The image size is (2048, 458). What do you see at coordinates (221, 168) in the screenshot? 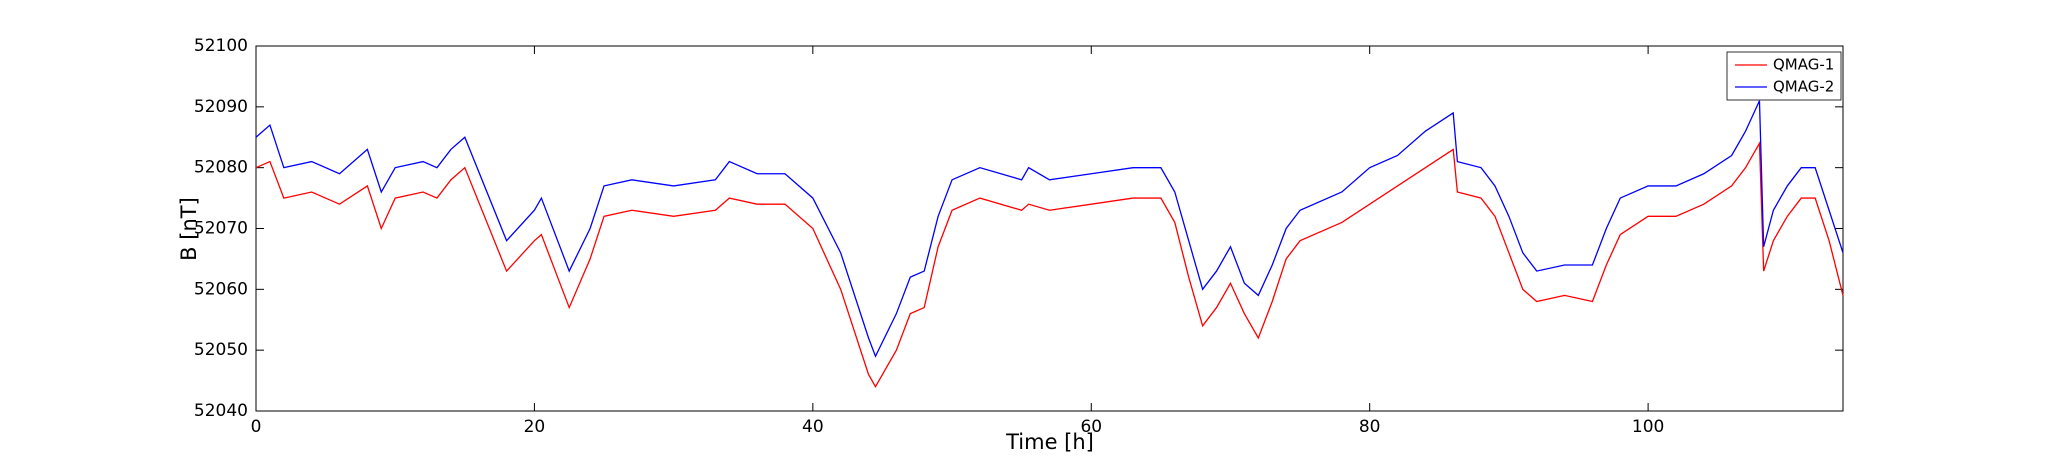
I see `y-tick-label: 52080` at bounding box center [221, 168].